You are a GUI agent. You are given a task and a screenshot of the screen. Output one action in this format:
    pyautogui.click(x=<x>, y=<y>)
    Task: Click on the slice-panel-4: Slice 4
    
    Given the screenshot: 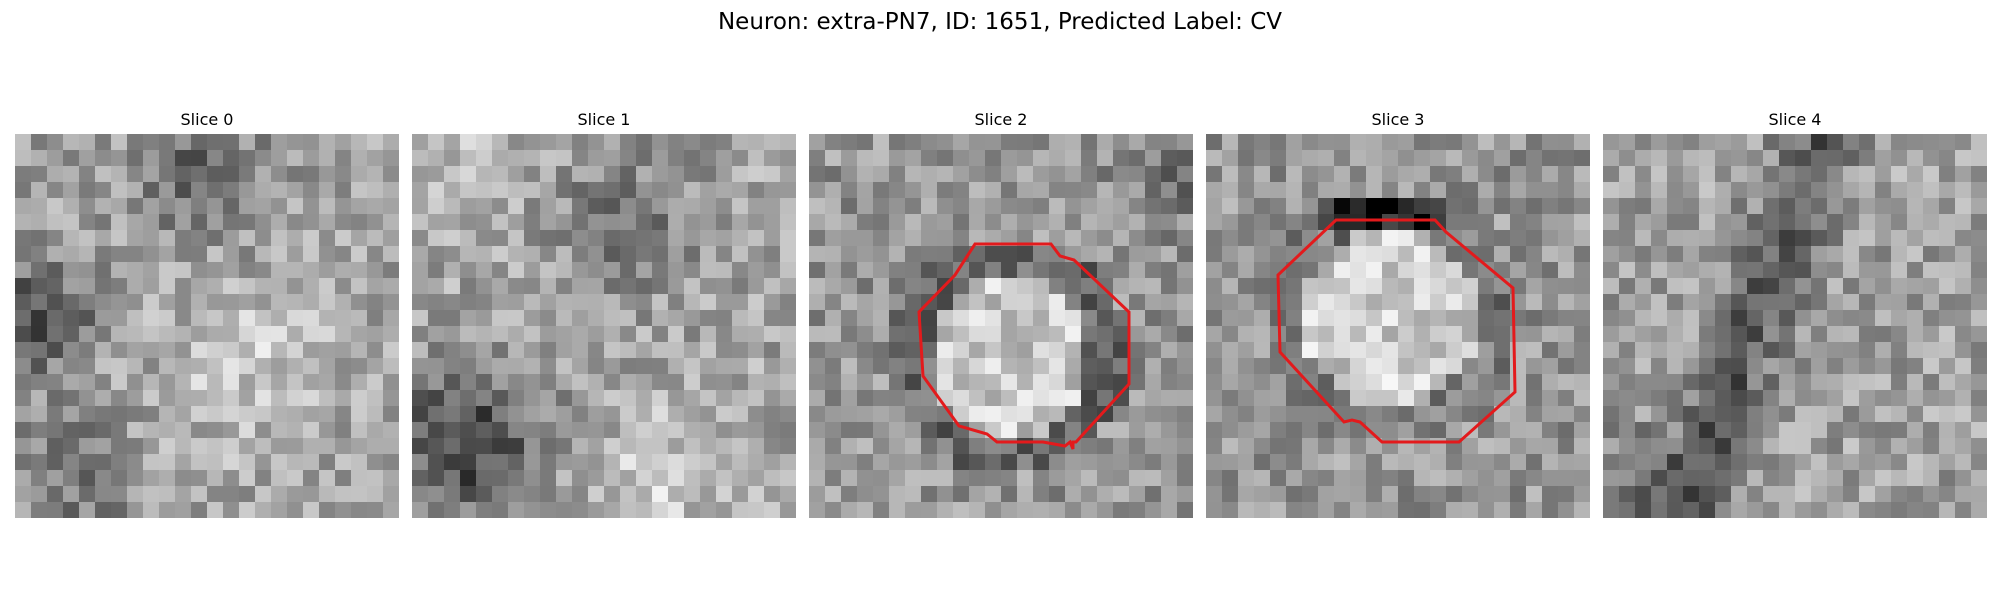 What is the action you would take?
    pyautogui.click(x=1795, y=313)
    